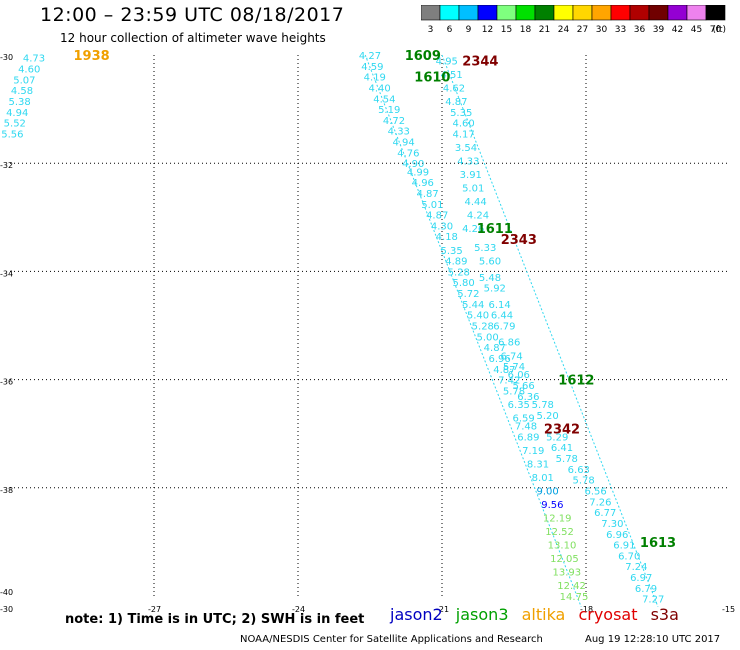 The height and width of the screenshot is (650, 740). Describe the element at coordinates (715, 13) in the screenshot. I see `legend-swatch` at that location.